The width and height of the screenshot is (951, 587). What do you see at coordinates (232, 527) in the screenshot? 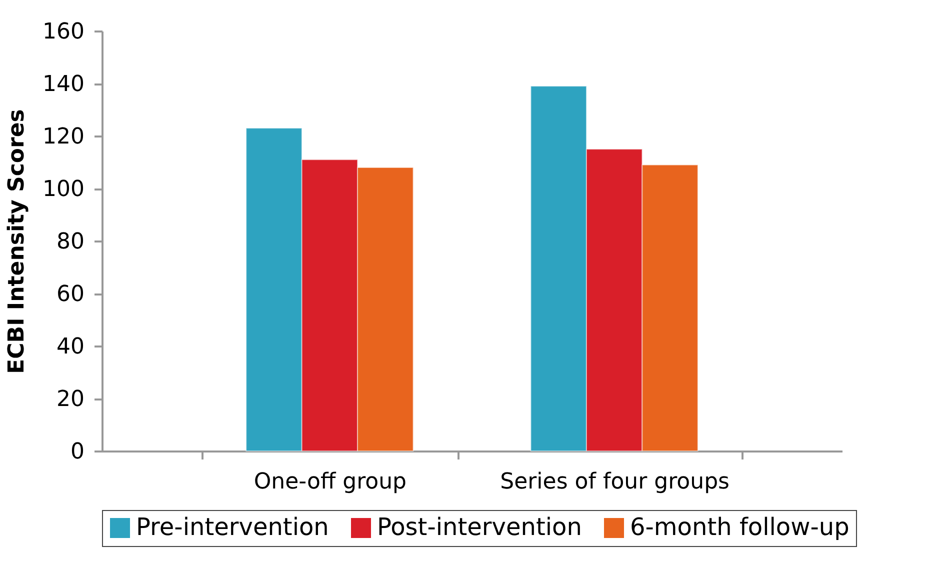
I see `legend-label: Pre-intervention` at bounding box center [232, 527].